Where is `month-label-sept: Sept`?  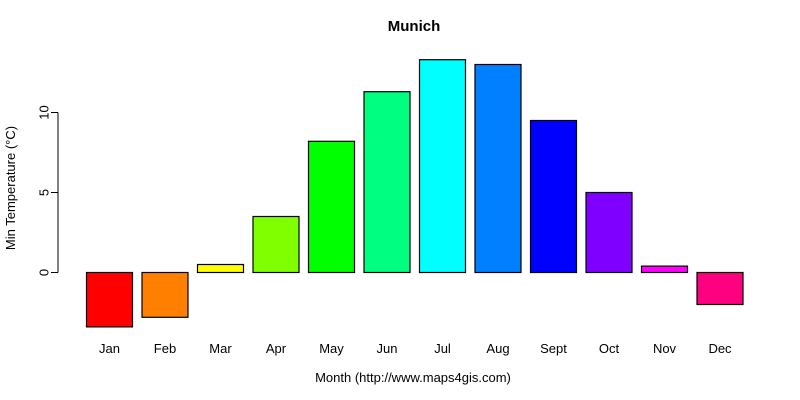 month-label-sept: Sept is located at coordinates (553, 348).